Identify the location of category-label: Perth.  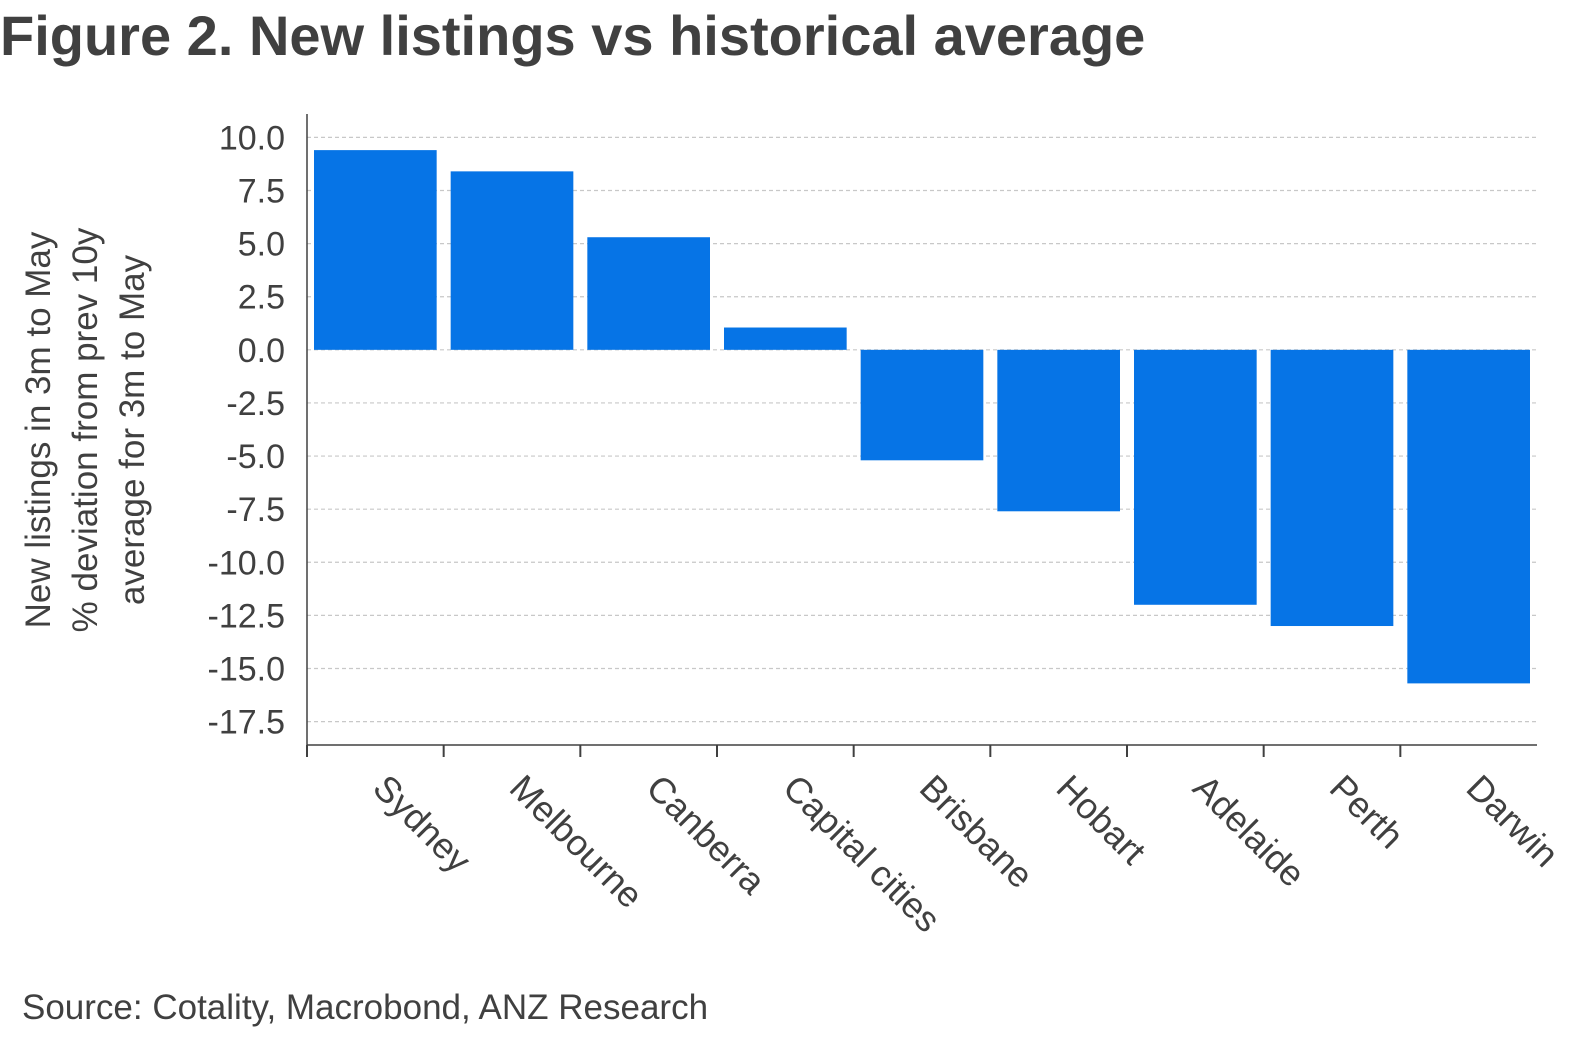
(1367, 812).